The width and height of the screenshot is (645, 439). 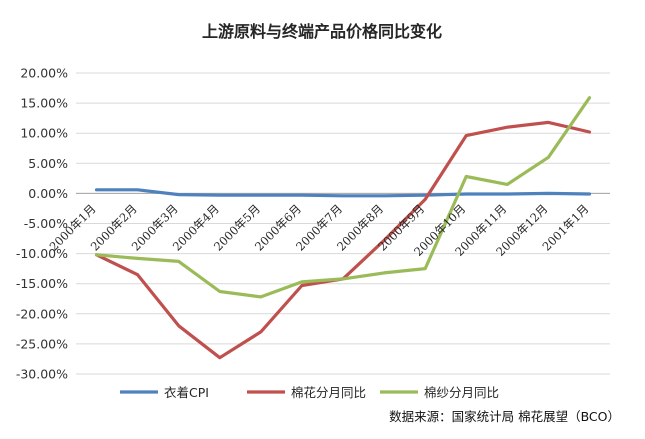 What do you see at coordinates (328, 392) in the screenshot?
I see `legend-label: 棉花分月同比` at bounding box center [328, 392].